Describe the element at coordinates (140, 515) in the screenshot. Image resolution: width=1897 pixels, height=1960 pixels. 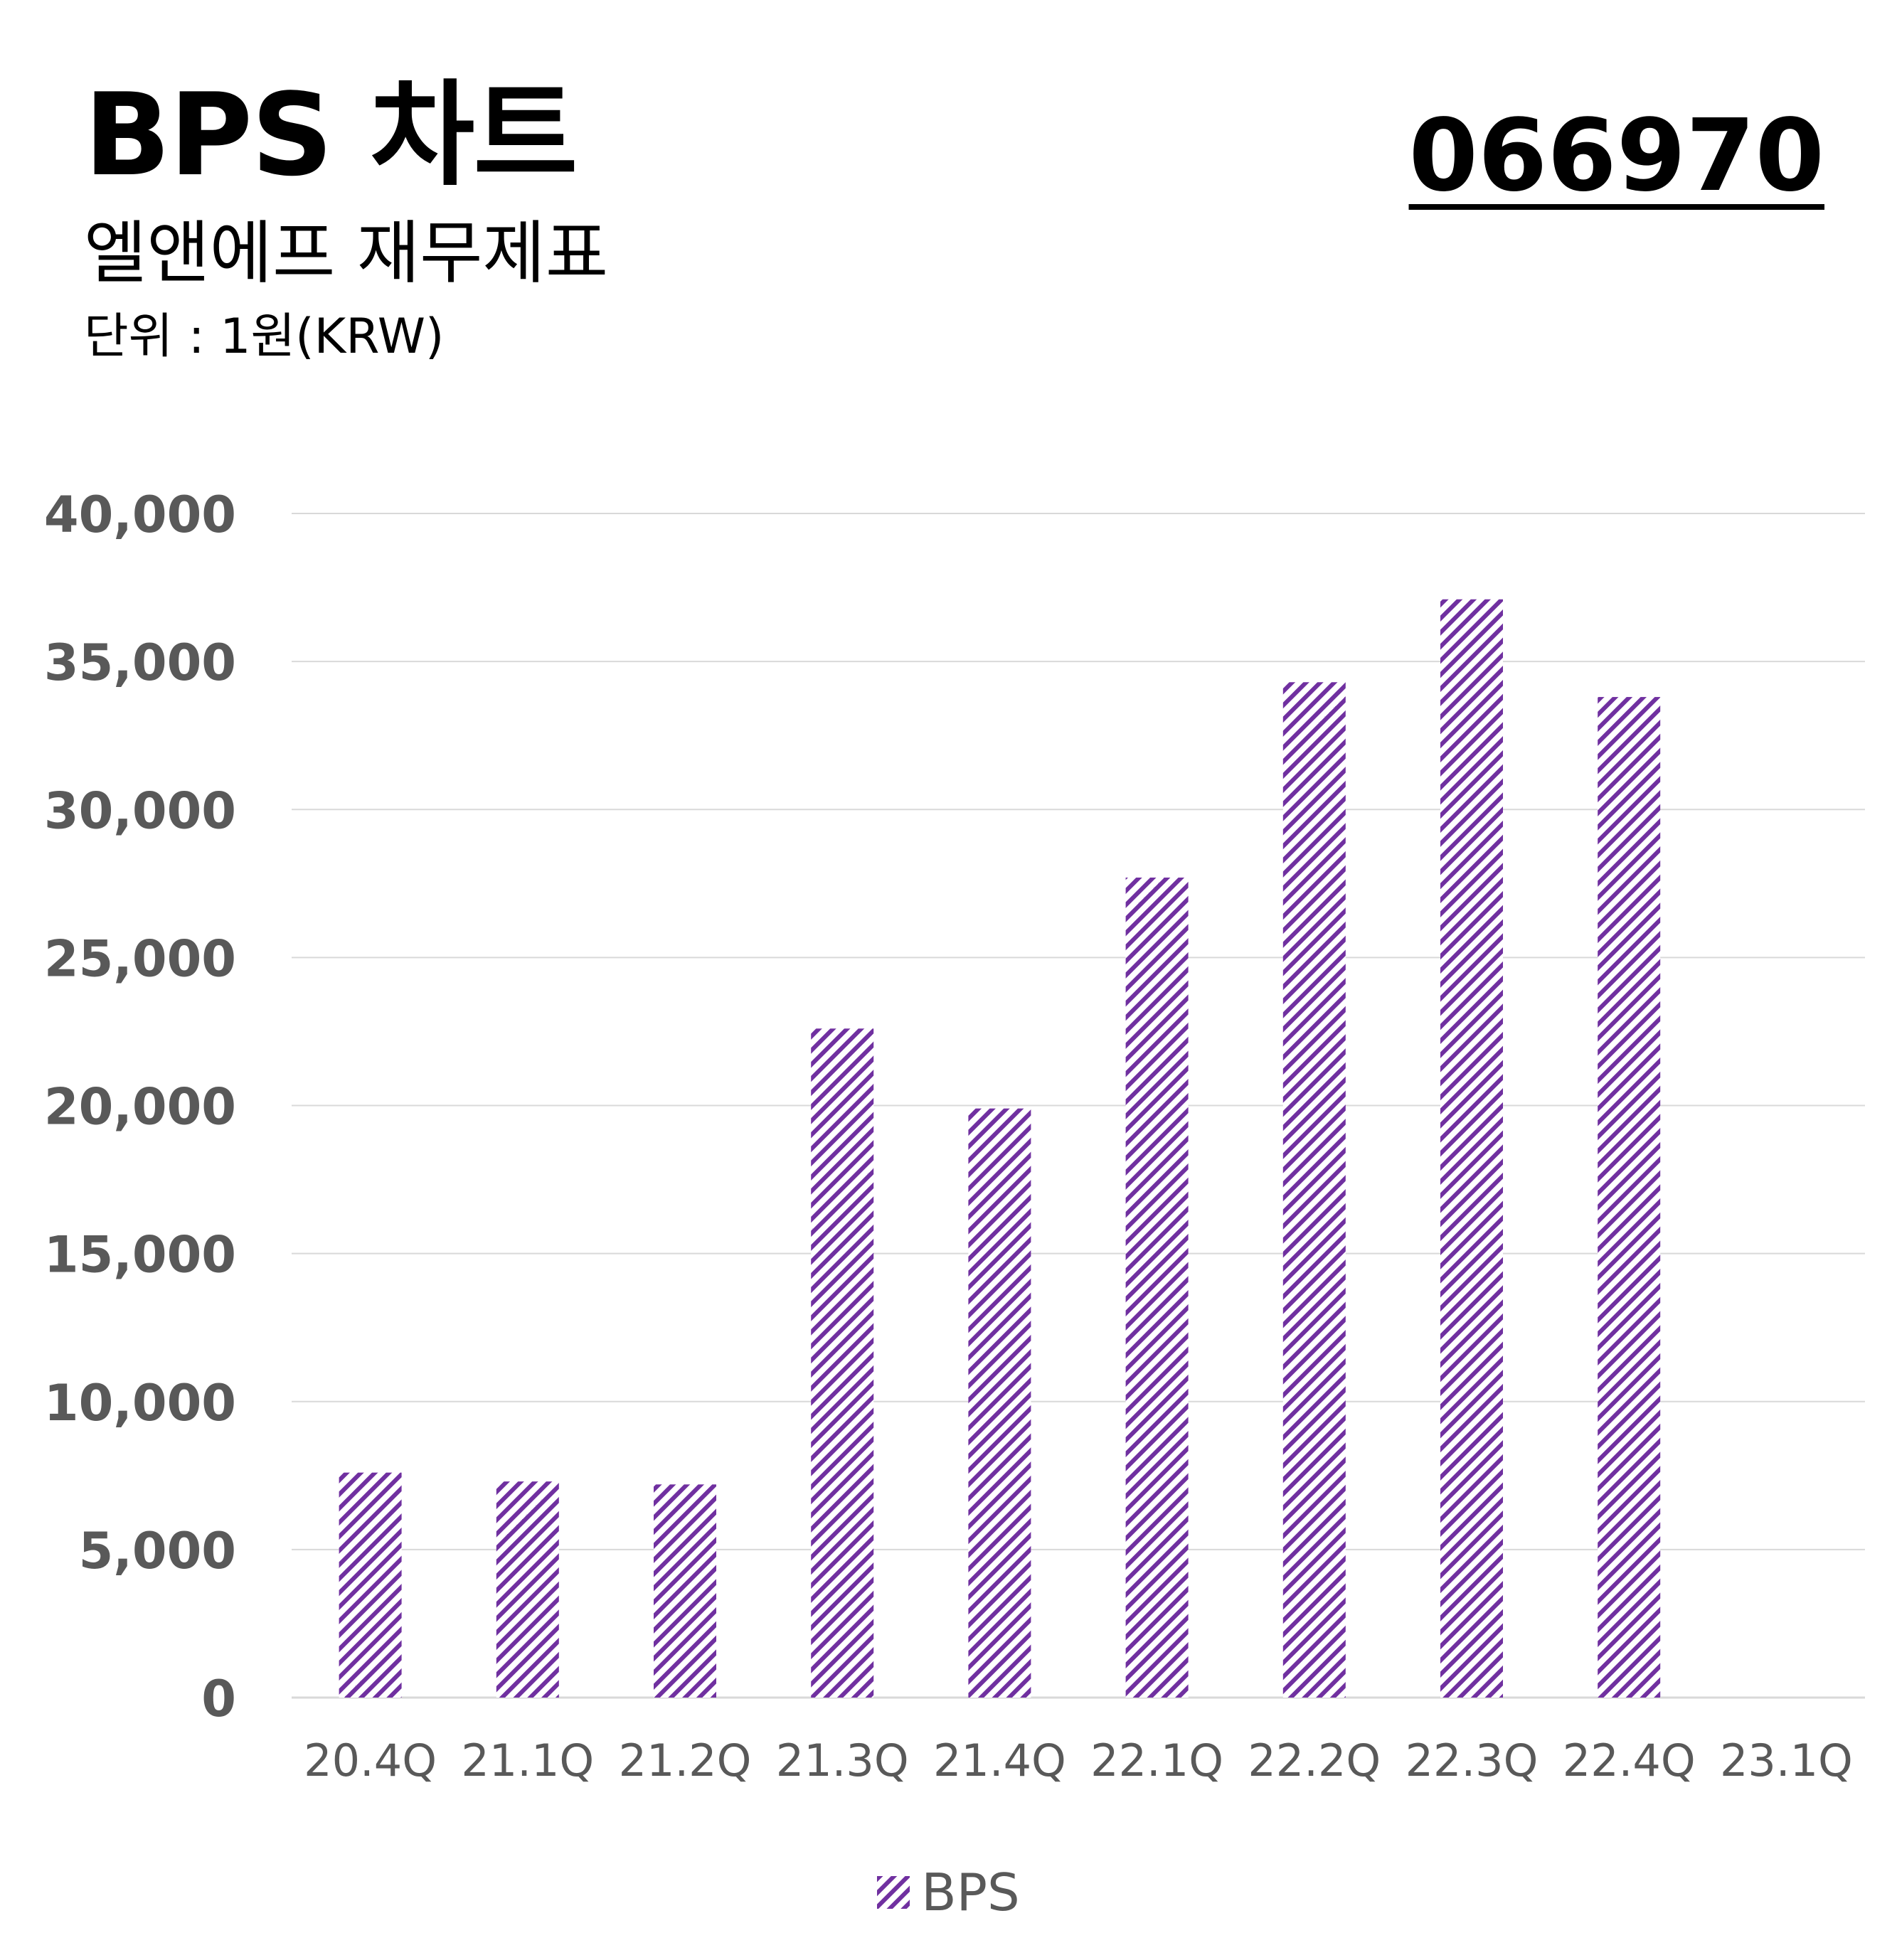
I see `y-tick-label: 40,000` at that location.